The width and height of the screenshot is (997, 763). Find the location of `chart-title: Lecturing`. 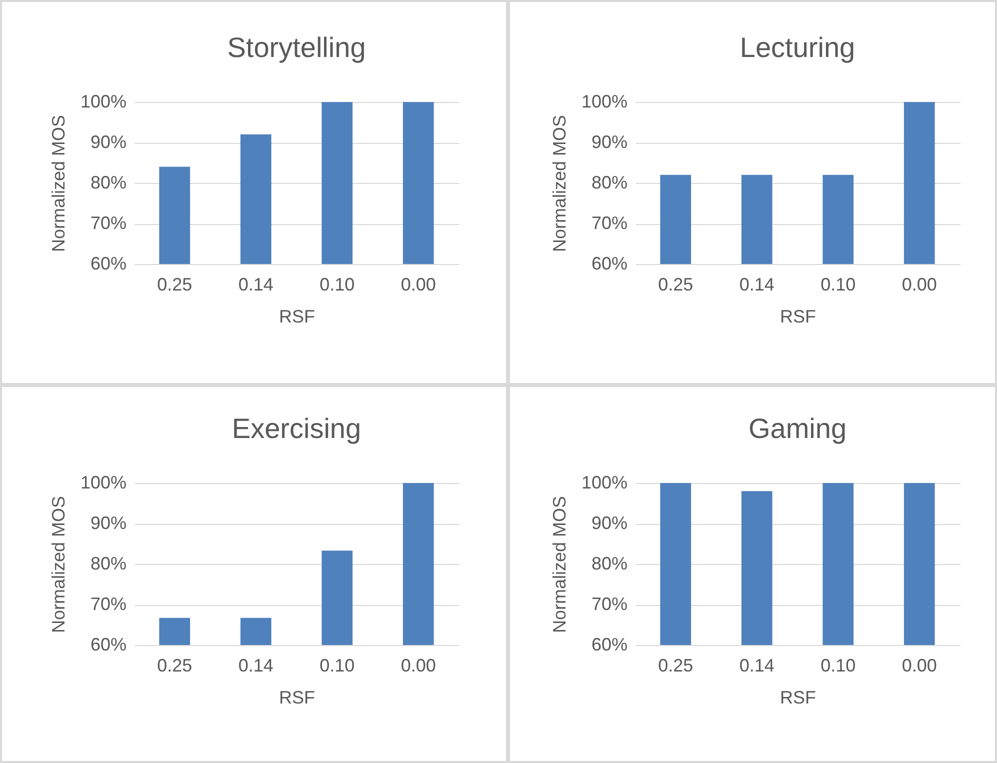

chart-title: Lecturing is located at coordinates (798, 47).